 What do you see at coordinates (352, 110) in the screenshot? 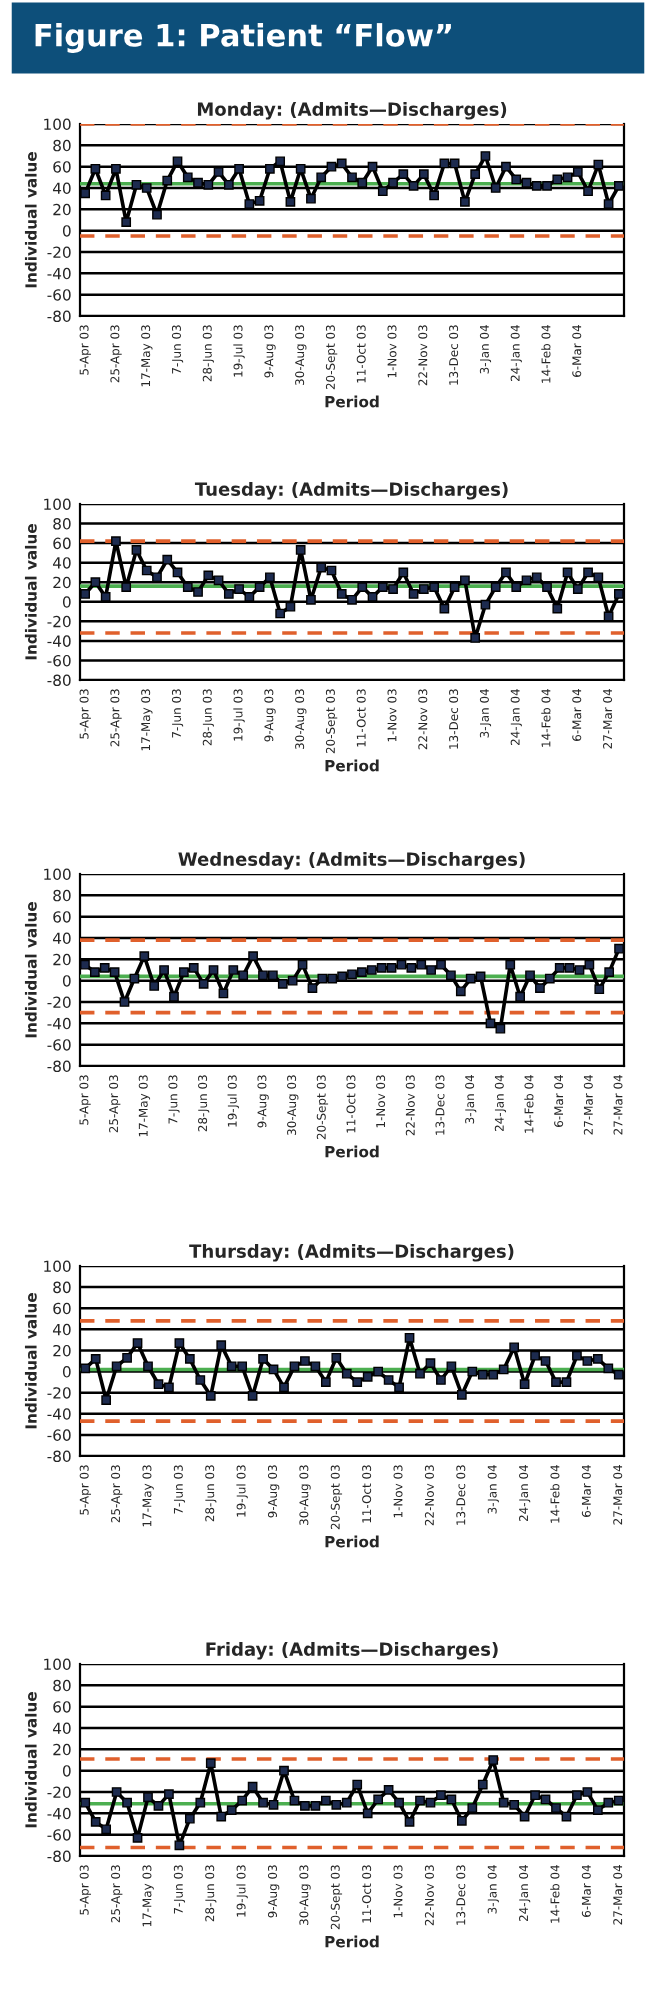
I see `chart-title: Monday: (Admits—Discharges)` at bounding box center [352, 110].